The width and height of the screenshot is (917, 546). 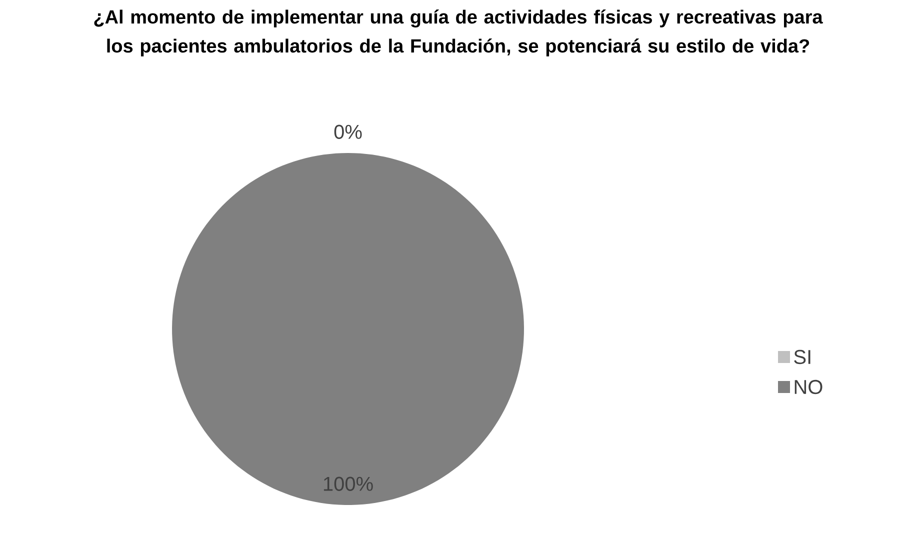 I want to click on chart-title: ¿Al momento de implementar una guía de actividades físicas y recreativas para los pacientes ambulatorios de la Fundación, se potenciará su estilo de vida?, so click(x=458, y=33).